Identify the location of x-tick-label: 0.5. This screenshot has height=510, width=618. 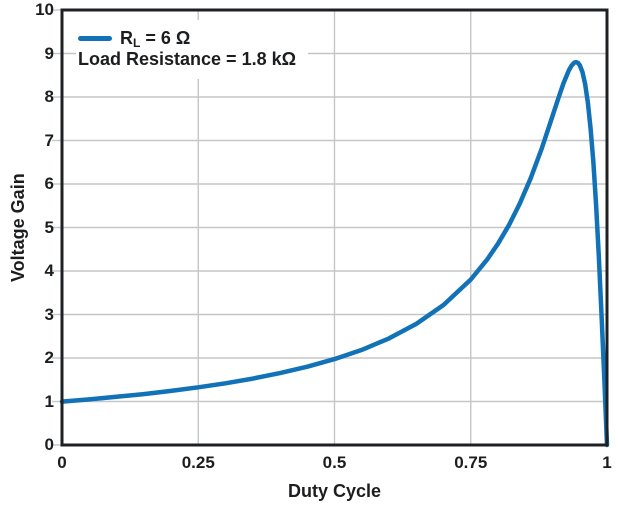
(334, 462).